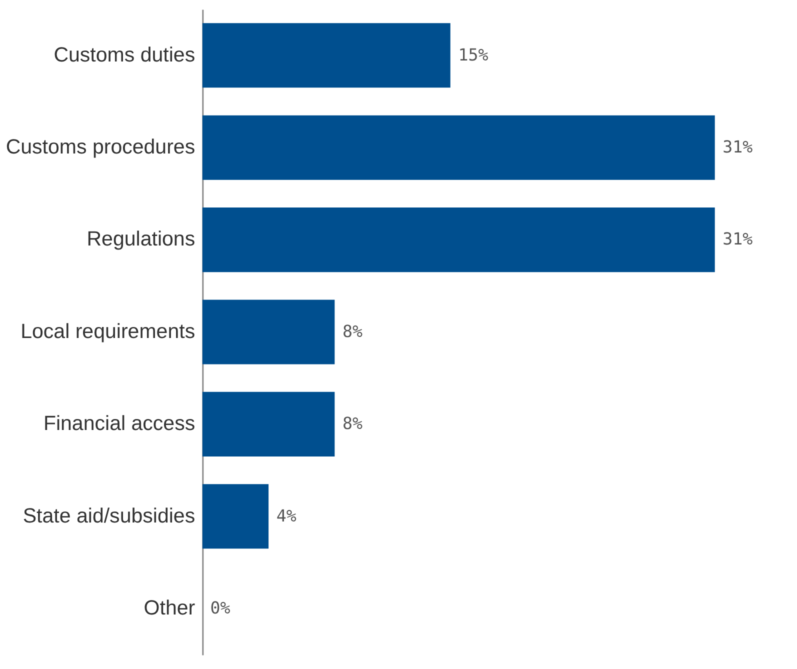 The width and height of the screenshot is (797, 669). What do you see at coordinates (220, 608) in the screenshot?
I see `data-label: 0%` at bounding box center [220, 608].